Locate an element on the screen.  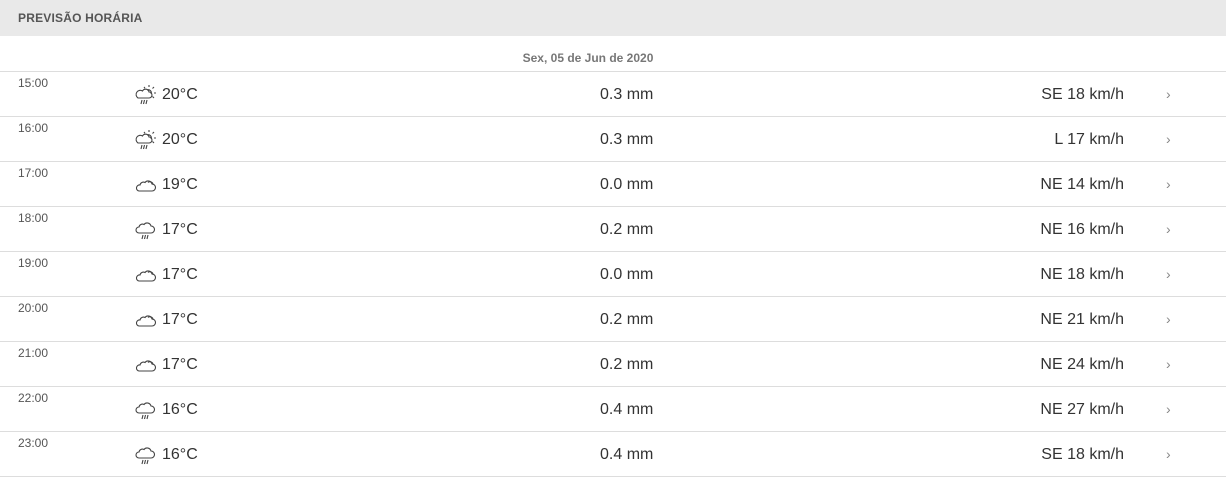
forecast-row: 17:00 19°C 0.0 mm NE 14 km/h › is located at coordinates (613, 184).